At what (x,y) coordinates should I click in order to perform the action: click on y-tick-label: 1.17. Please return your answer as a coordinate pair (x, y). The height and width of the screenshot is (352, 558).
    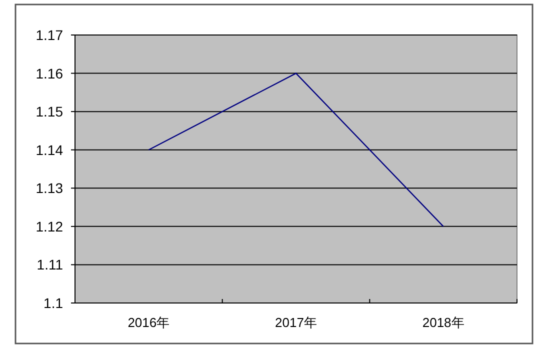
    Looking at the image, I should click on (50, 35).